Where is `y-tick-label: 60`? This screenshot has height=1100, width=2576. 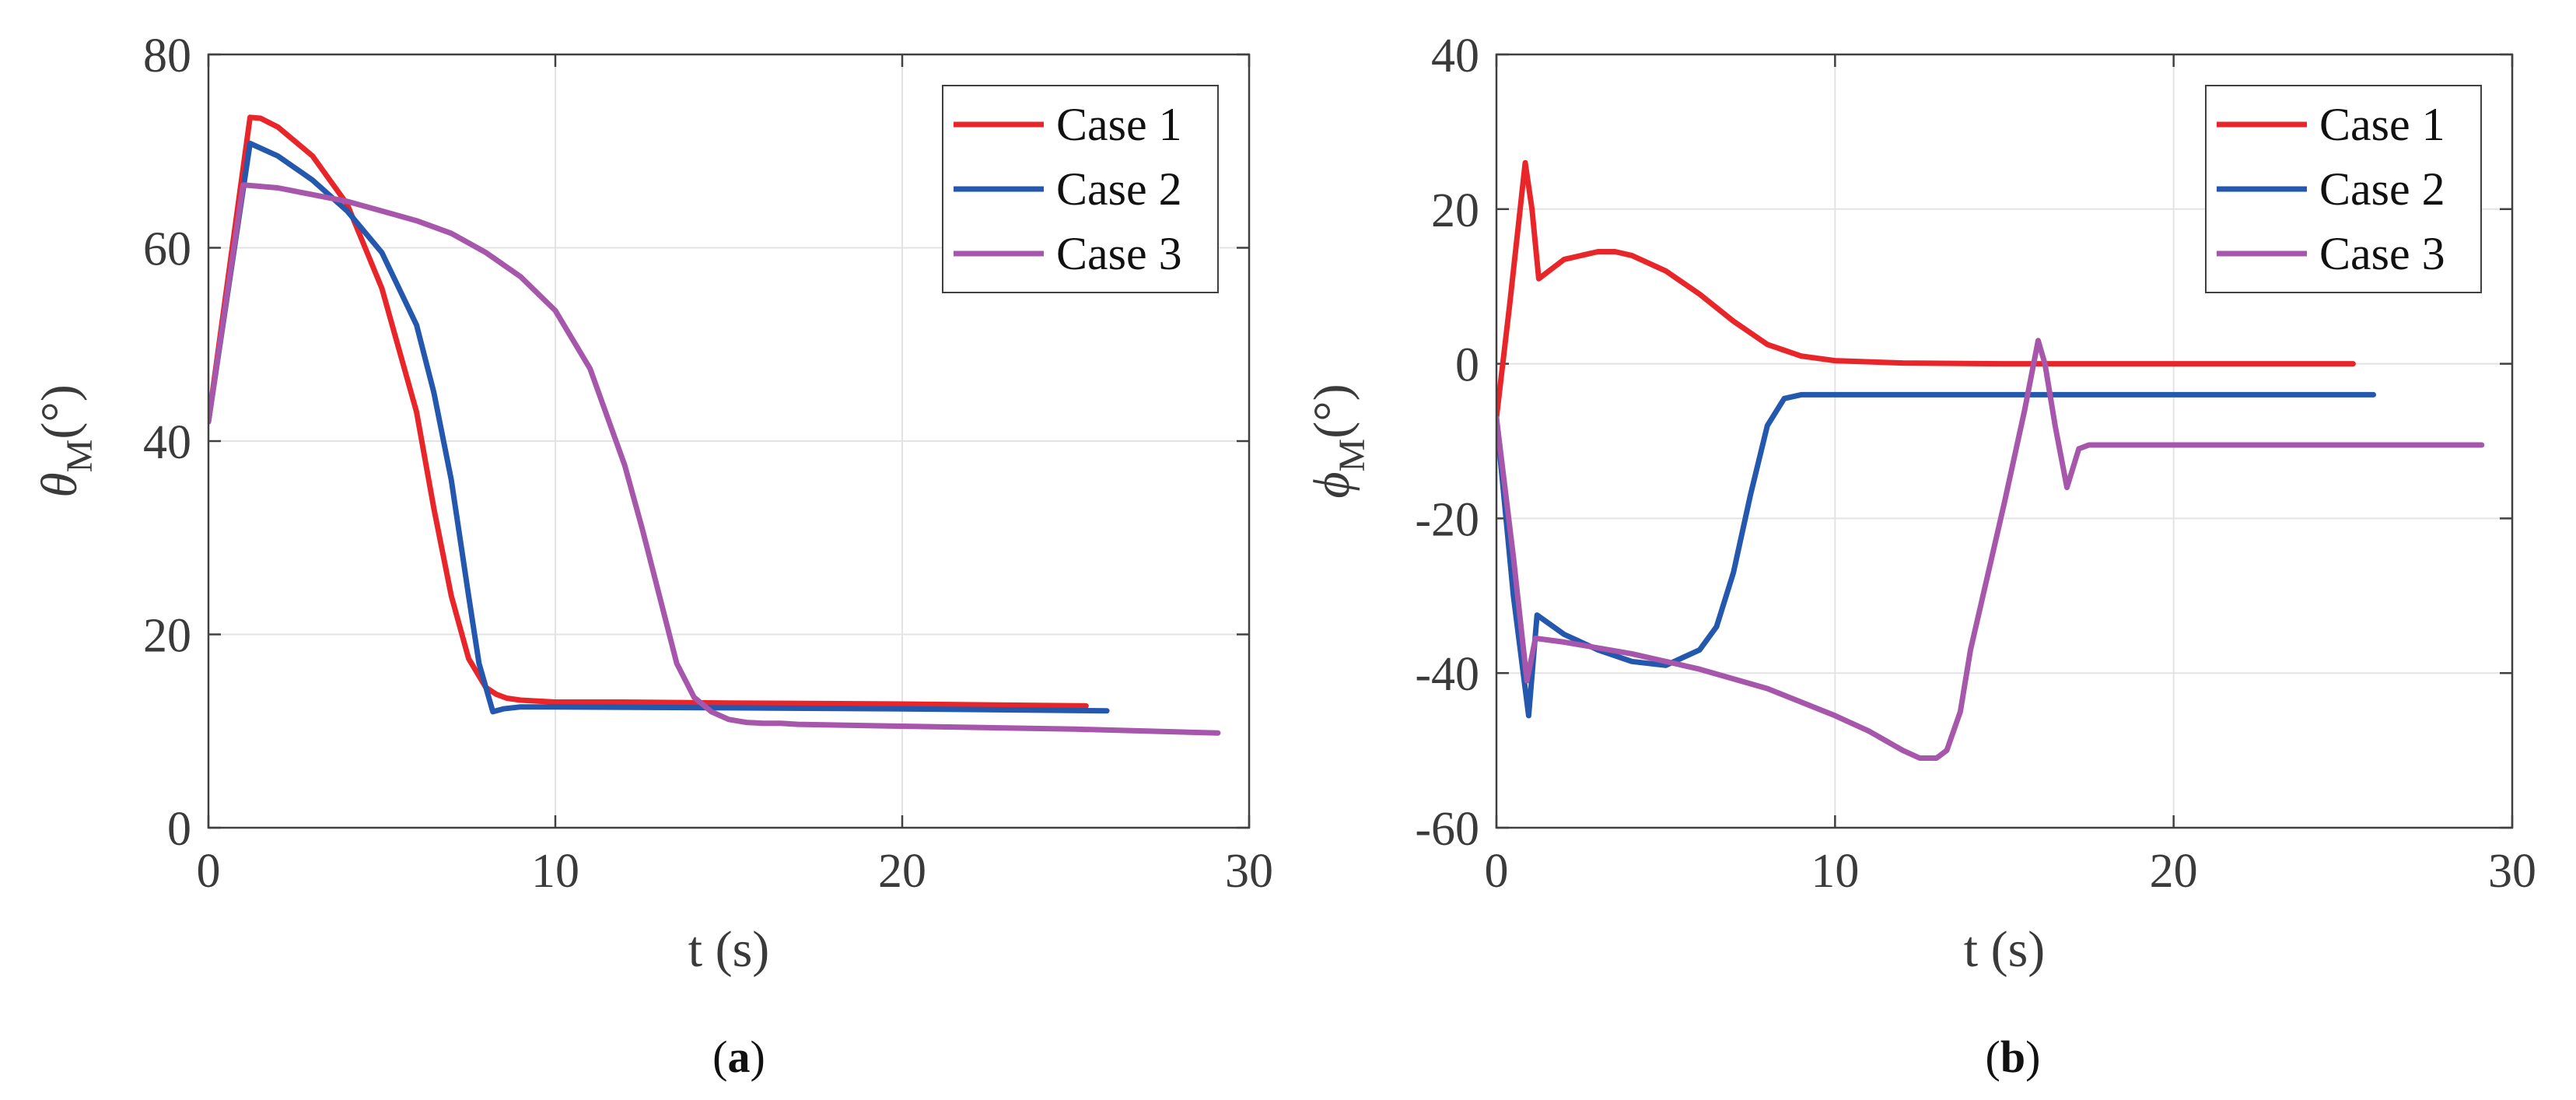
y-tick-label: 60 is located at coordinates (167, 249).